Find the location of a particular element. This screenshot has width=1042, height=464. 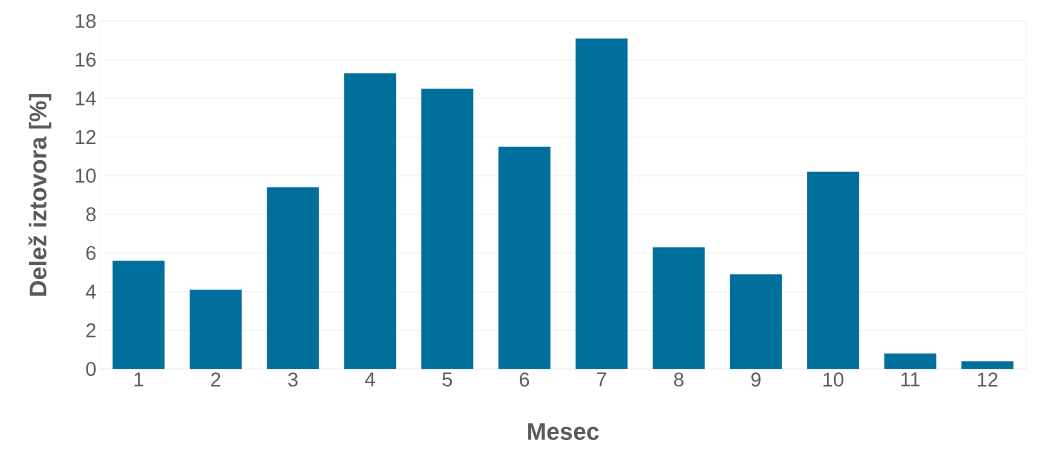

y-tick-label: 0 is located at coordinates (91, 369).